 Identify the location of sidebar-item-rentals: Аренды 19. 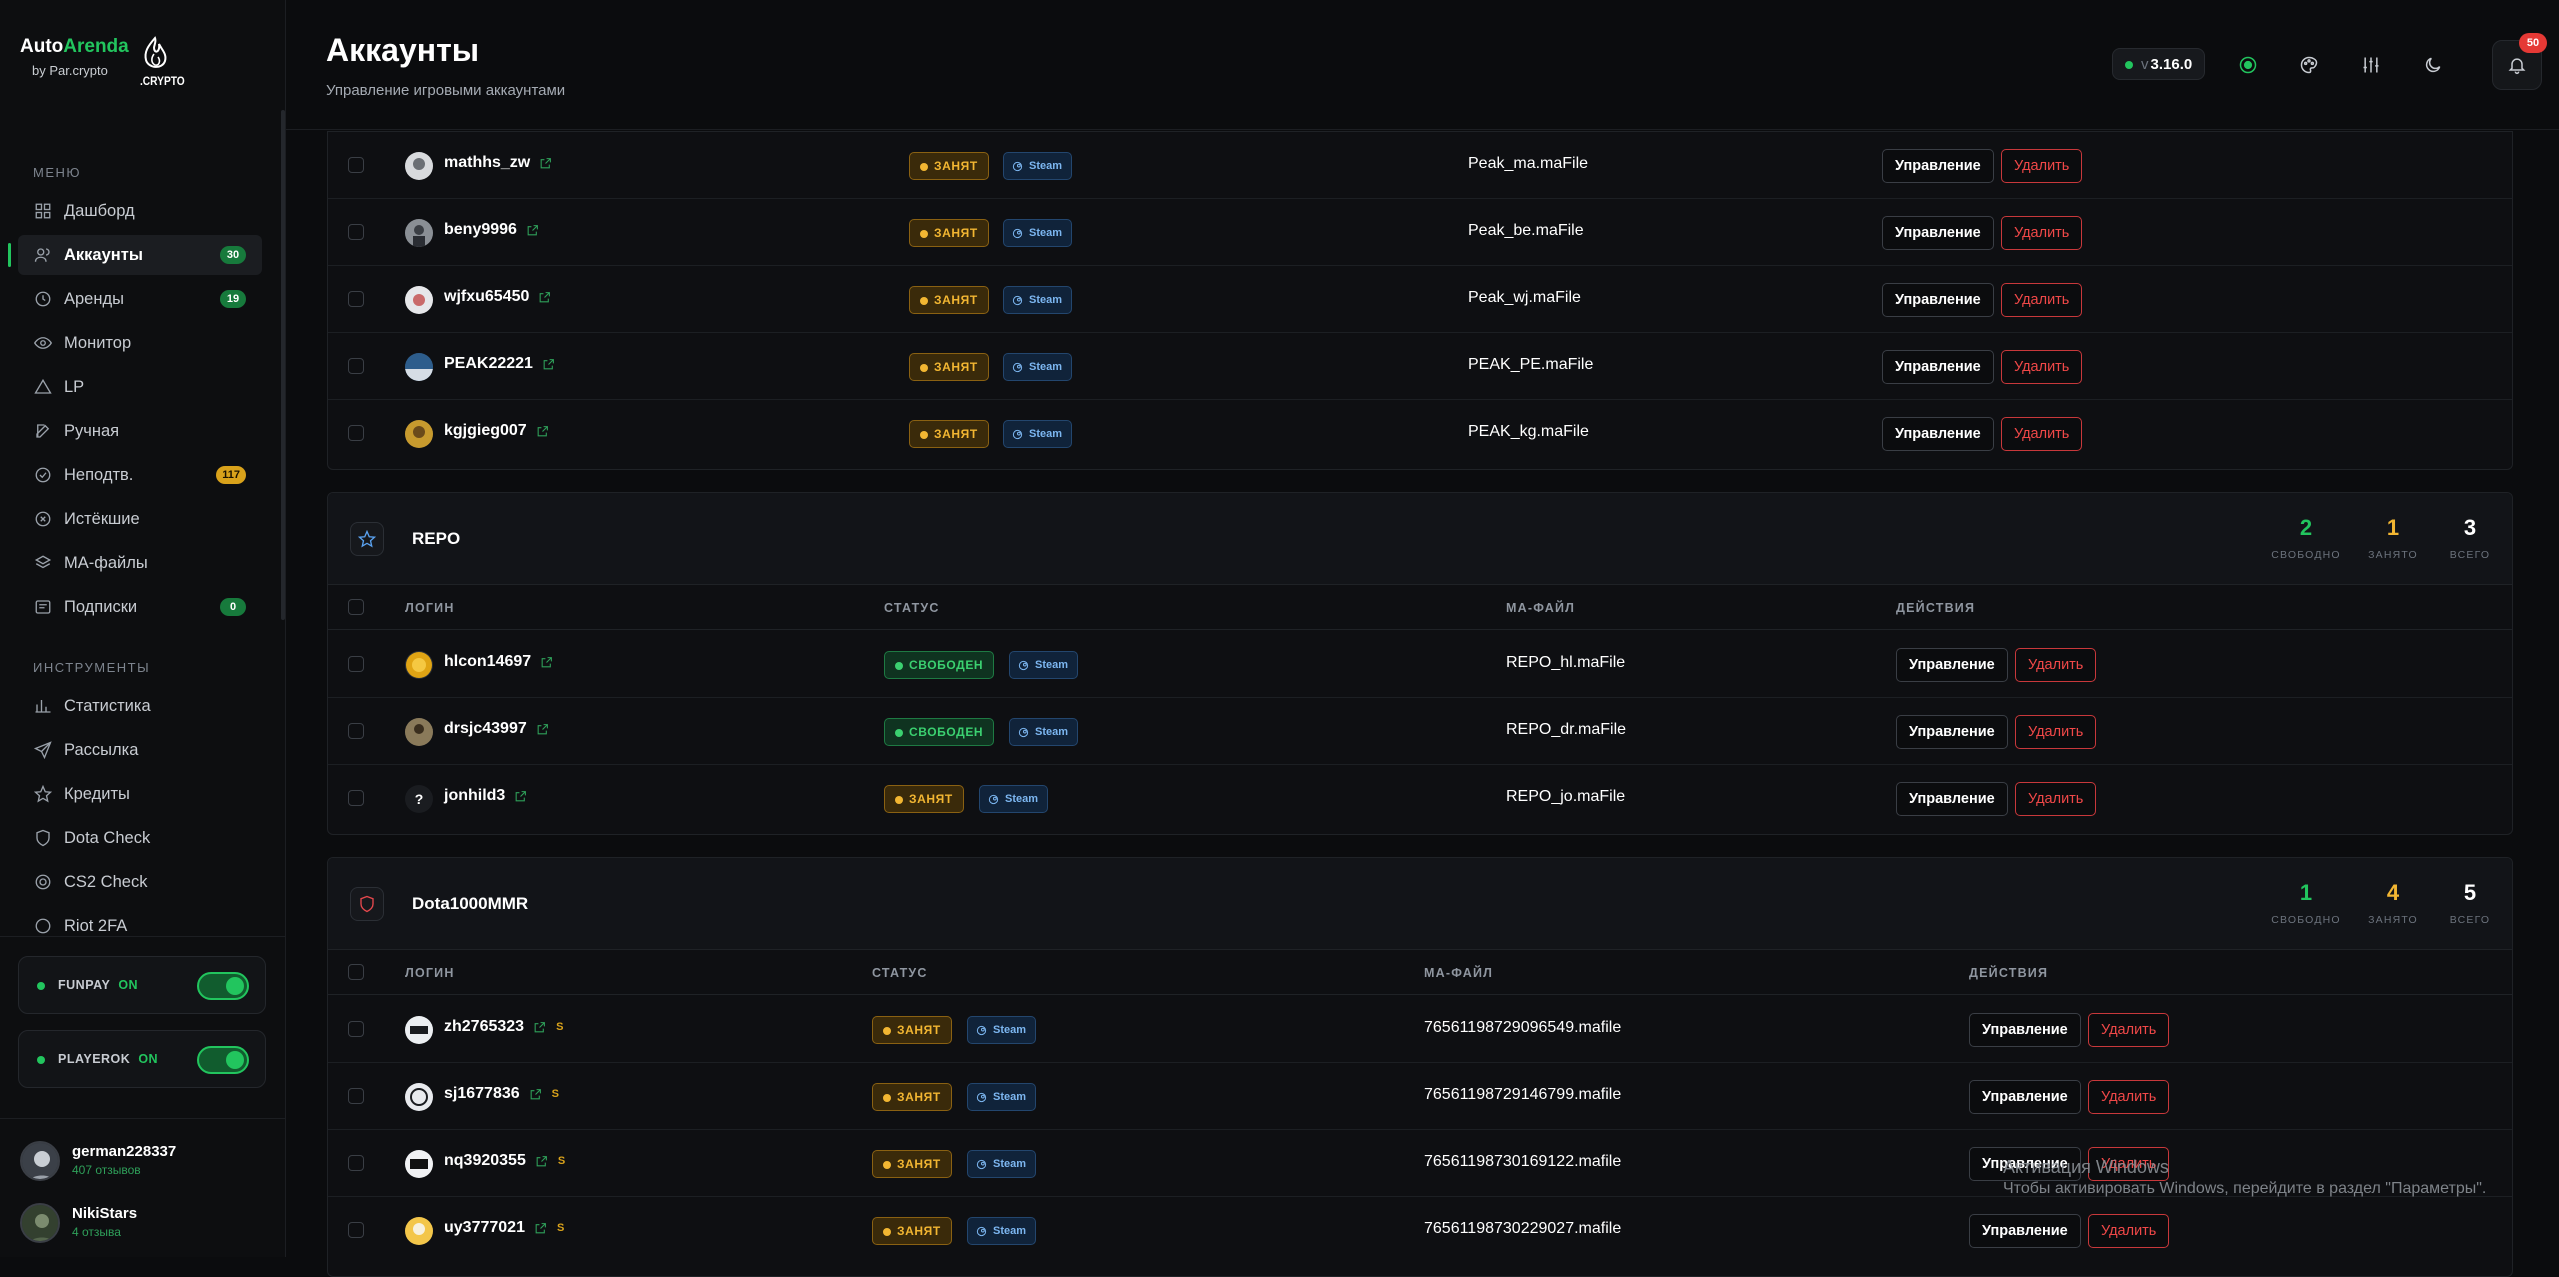
(140, 299).